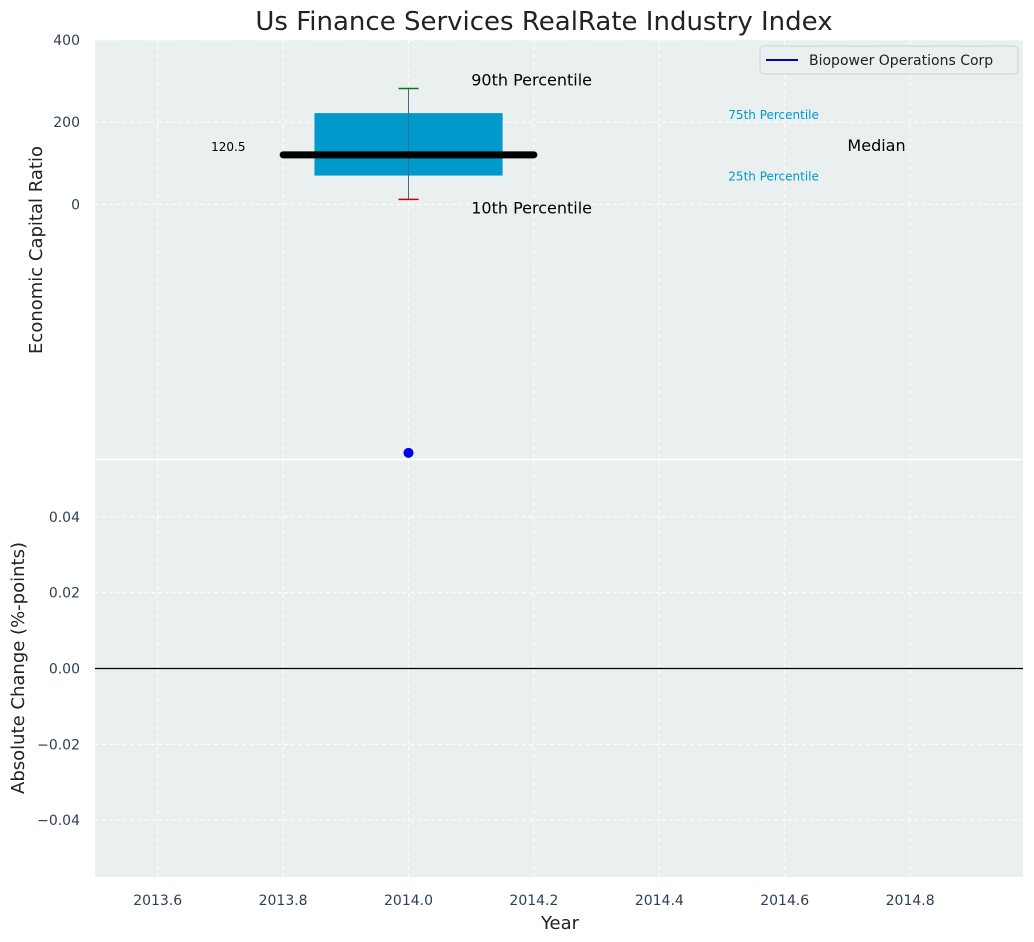  I want to click on bottom-y-tick-label: −0.04, so click(58, 821).